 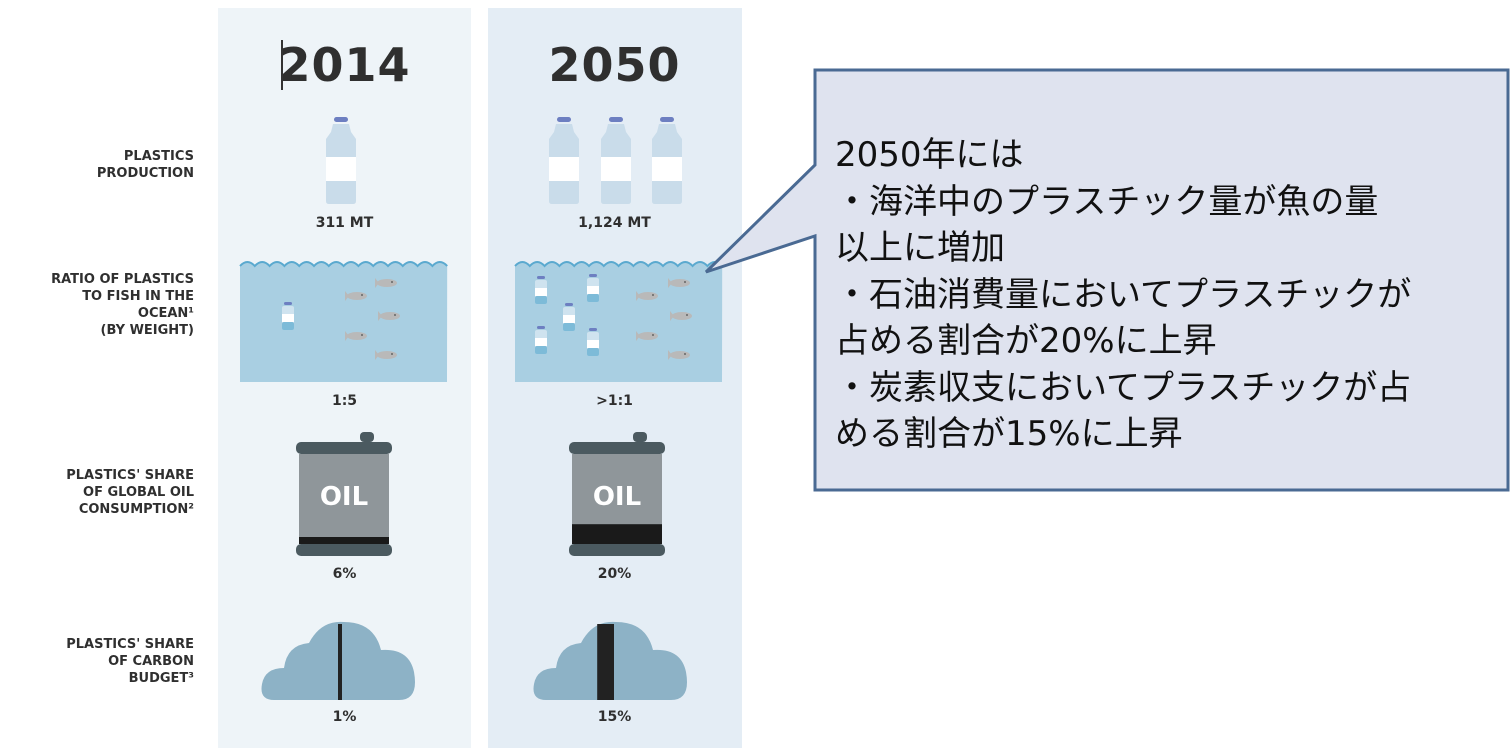 I want to click on year-heading-2050: 2050, so click(x=614, y=65).